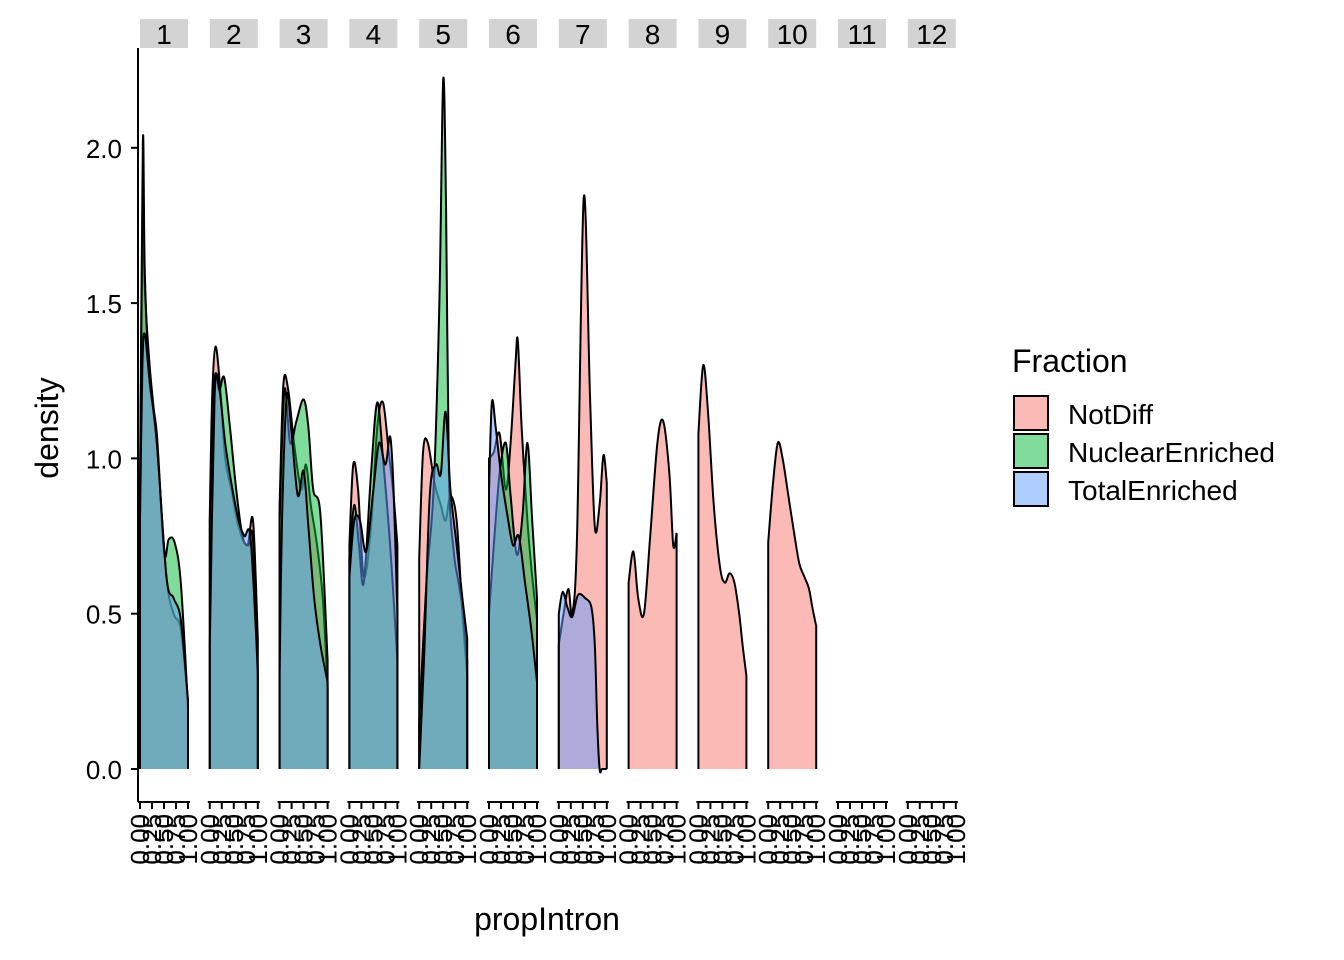 The image size is (1344, 960). I want to click on x-axis-facet-1: 0.000.250.500.751.00, so click(164, 833).